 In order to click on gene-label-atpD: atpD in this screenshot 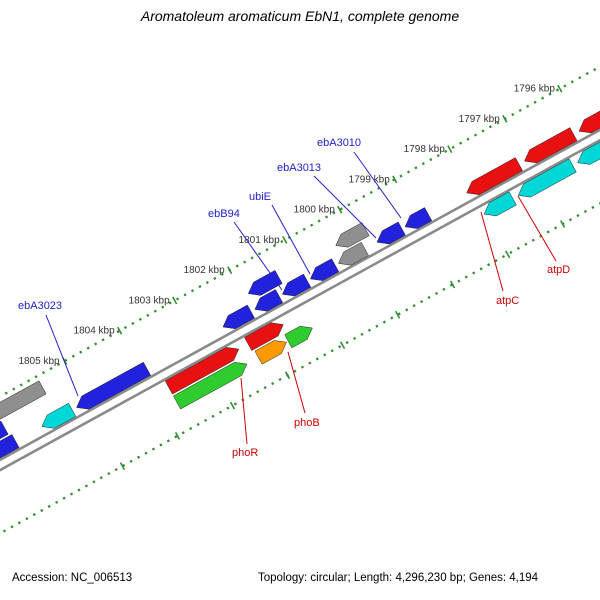, I will do `click(558, 270)`.